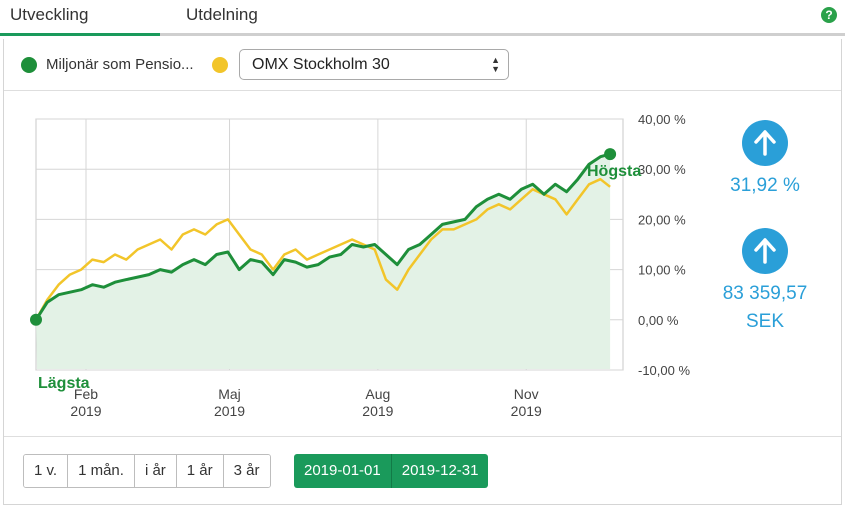  I want to click on range-button-0: 1 v., so click(46, 471).